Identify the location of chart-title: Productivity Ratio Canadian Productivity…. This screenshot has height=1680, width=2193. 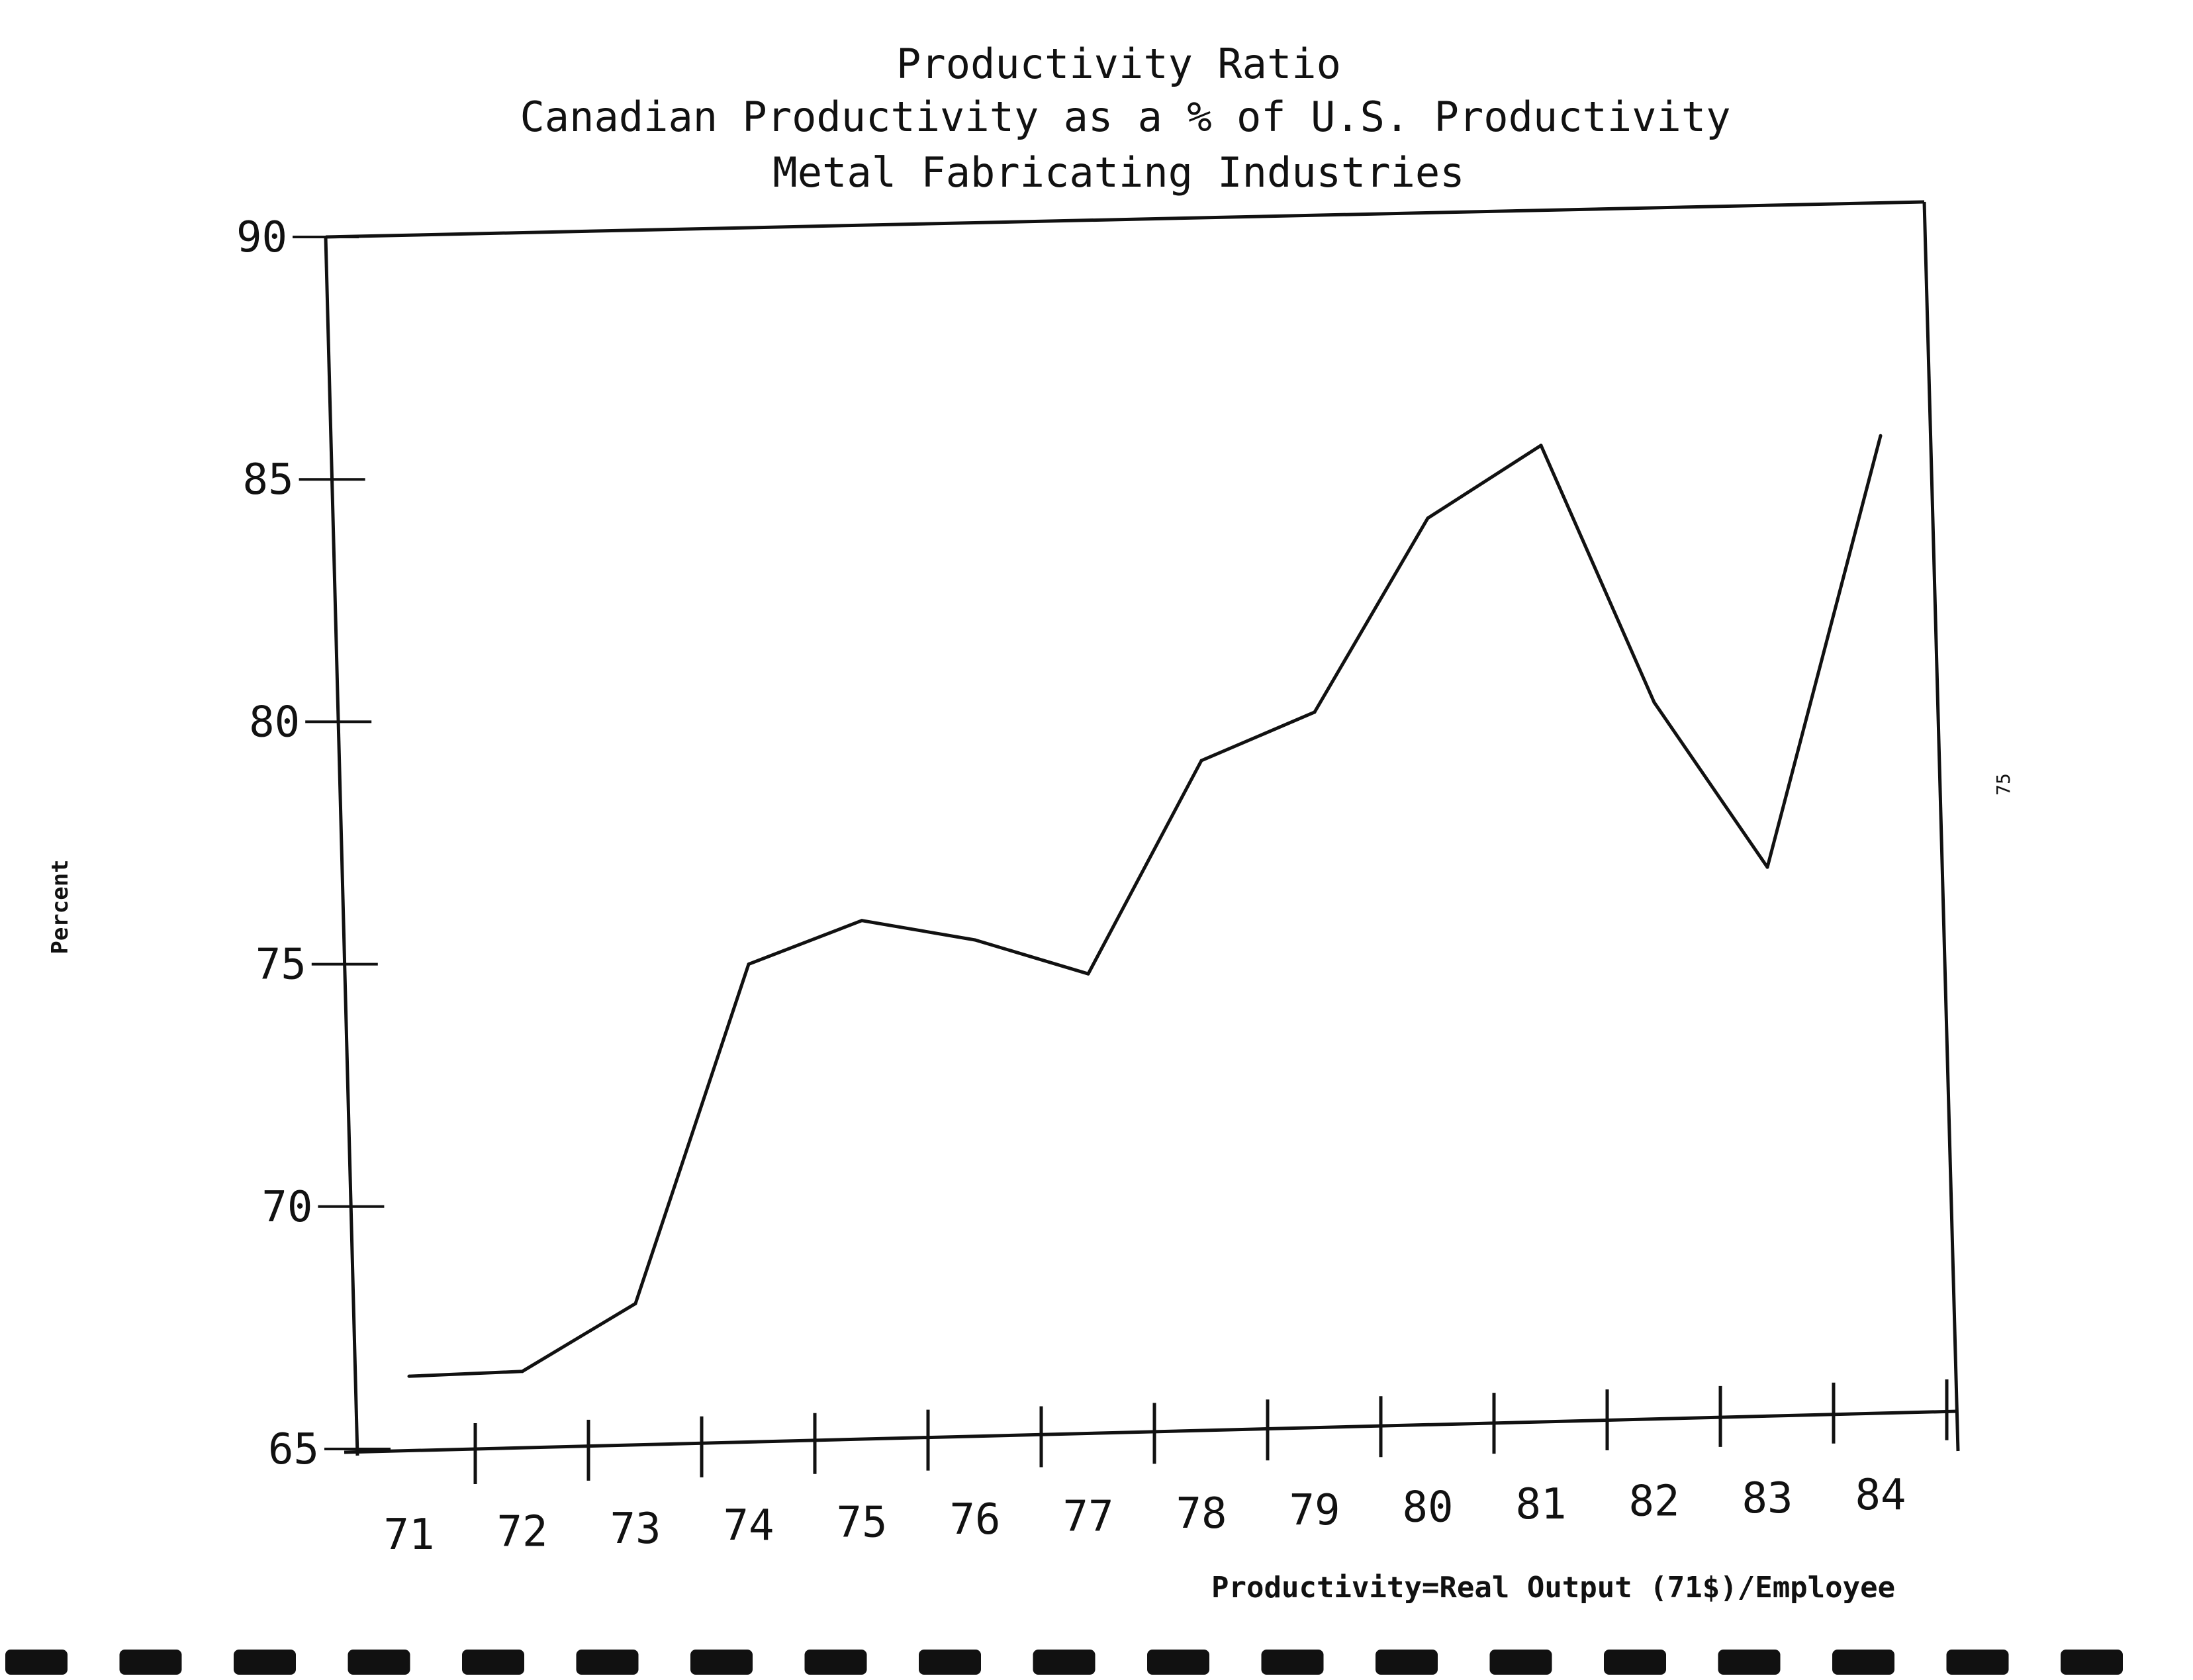
(1125, 118).